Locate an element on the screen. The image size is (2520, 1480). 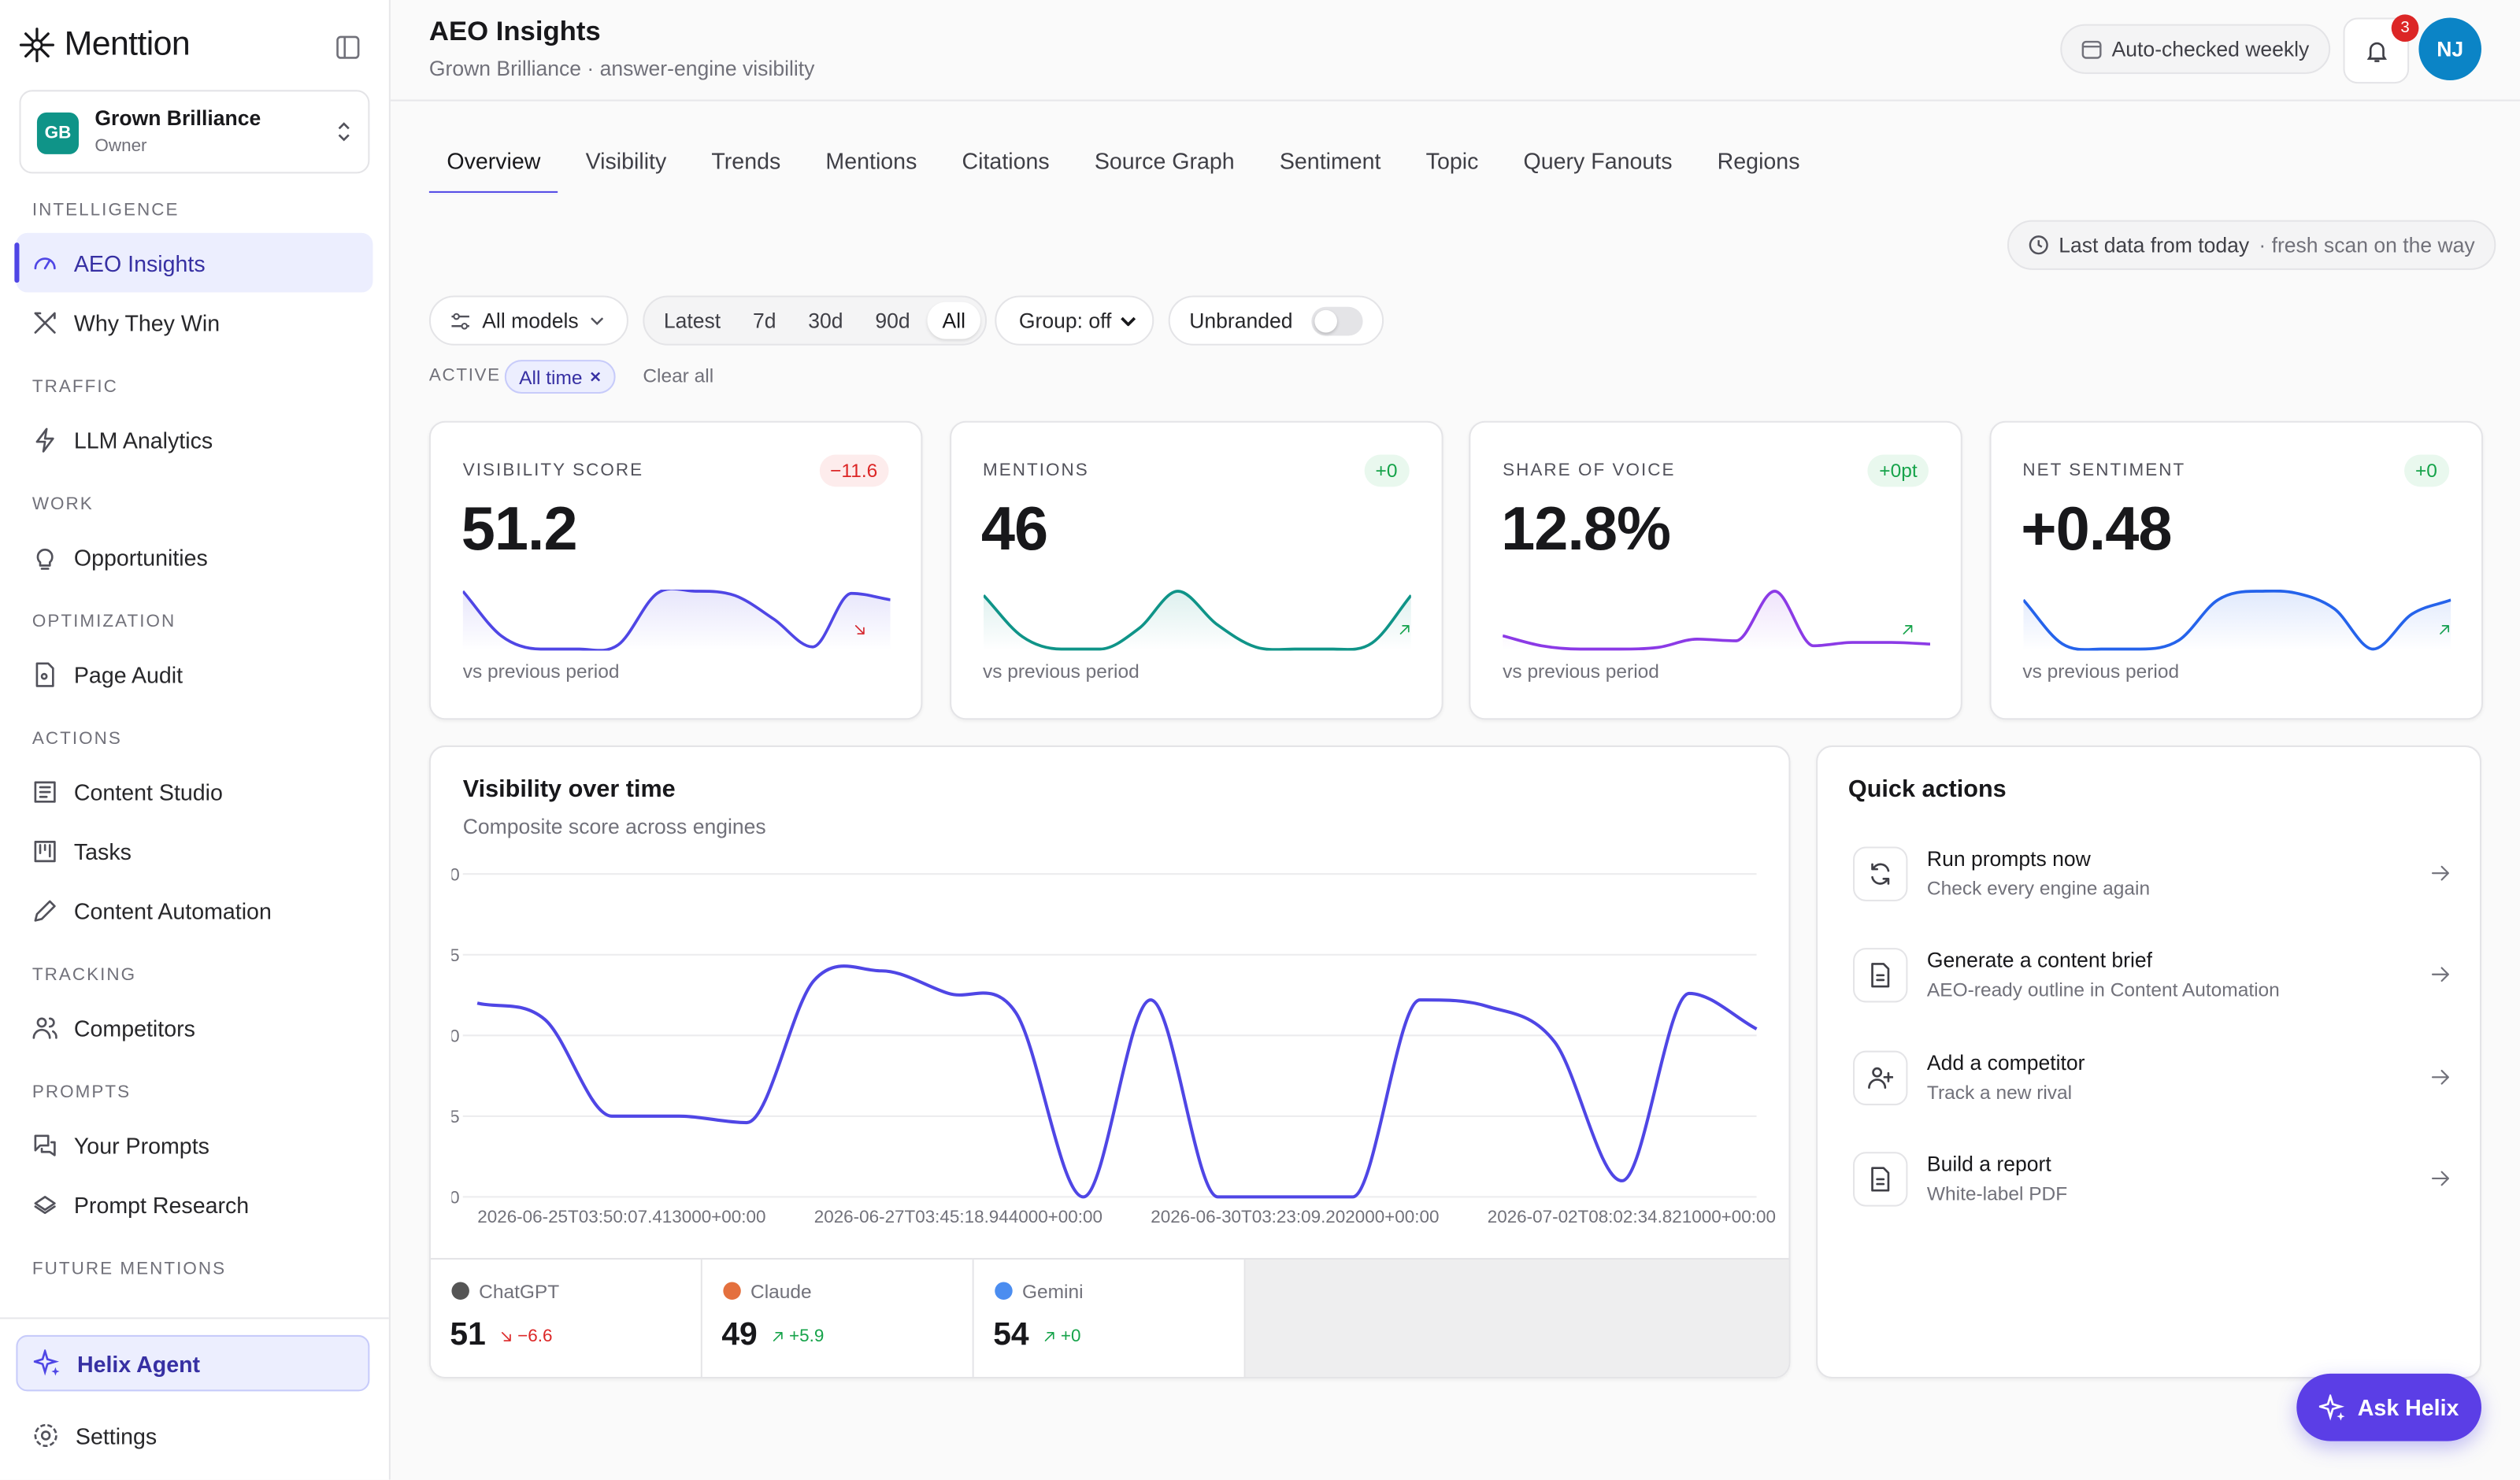
nav-section: FUTURE MENTIONS is located at coordinates (194, 1269).